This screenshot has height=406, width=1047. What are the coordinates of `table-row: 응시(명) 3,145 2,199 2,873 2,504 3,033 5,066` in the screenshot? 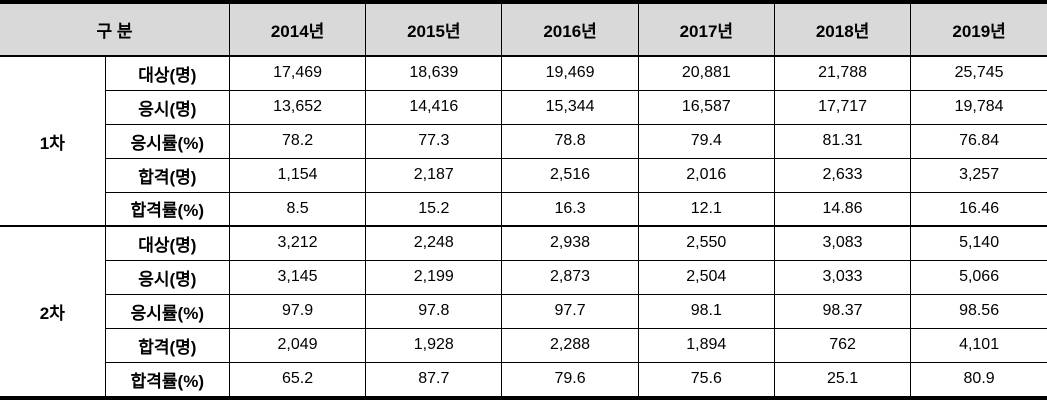 It's located at (523, 277).